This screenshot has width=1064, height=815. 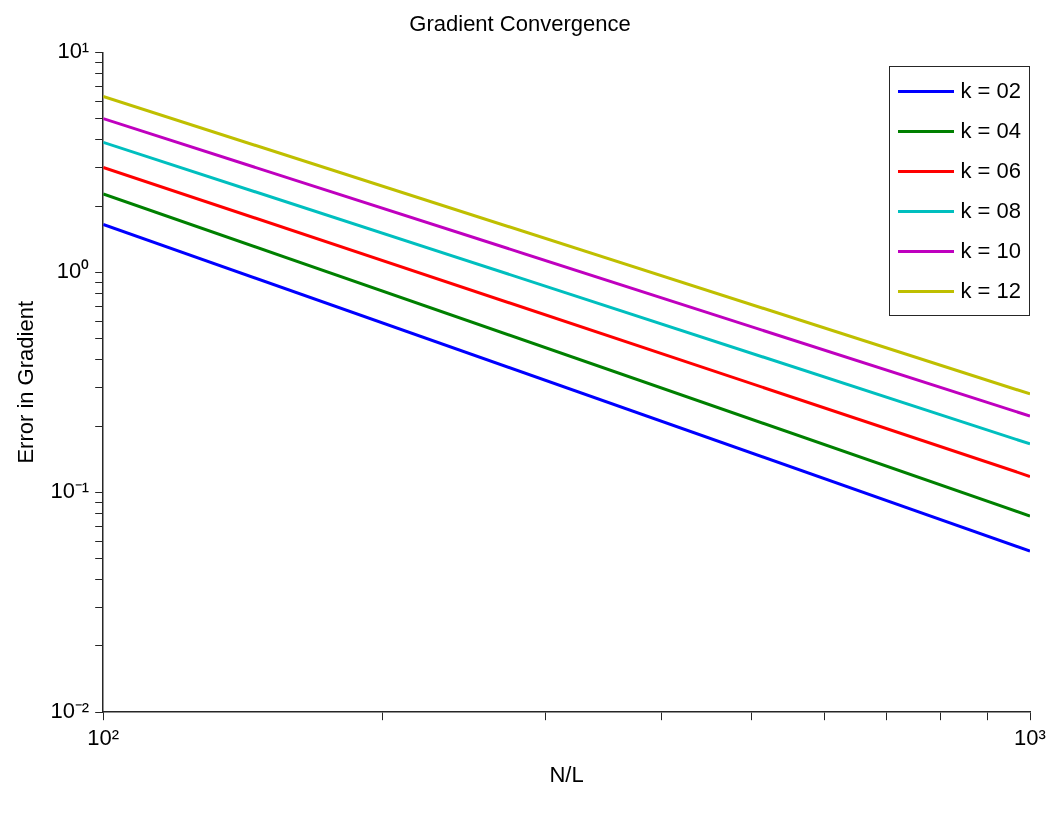 What do you see at coordinates (990, 211) in the screenshot?
I see `legend-label: k = 08` at bounding box center [990, 211].